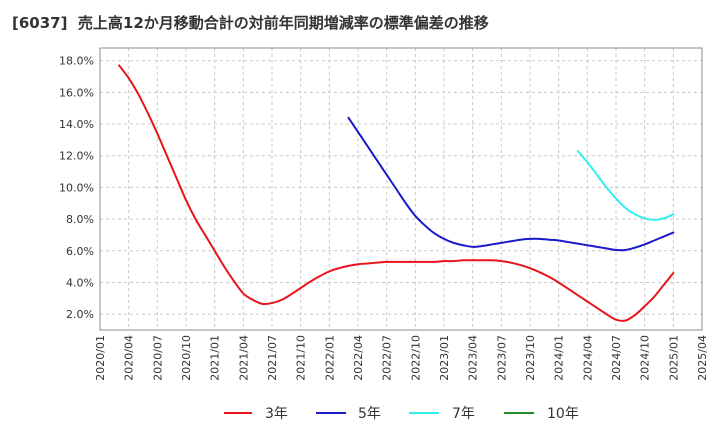 This screenshot has width=720, height=440. What do you see at coordinates (541, 414) in the screenshot?
I see `legend-item-10-year: 10年` at bounding box center [541, 414].